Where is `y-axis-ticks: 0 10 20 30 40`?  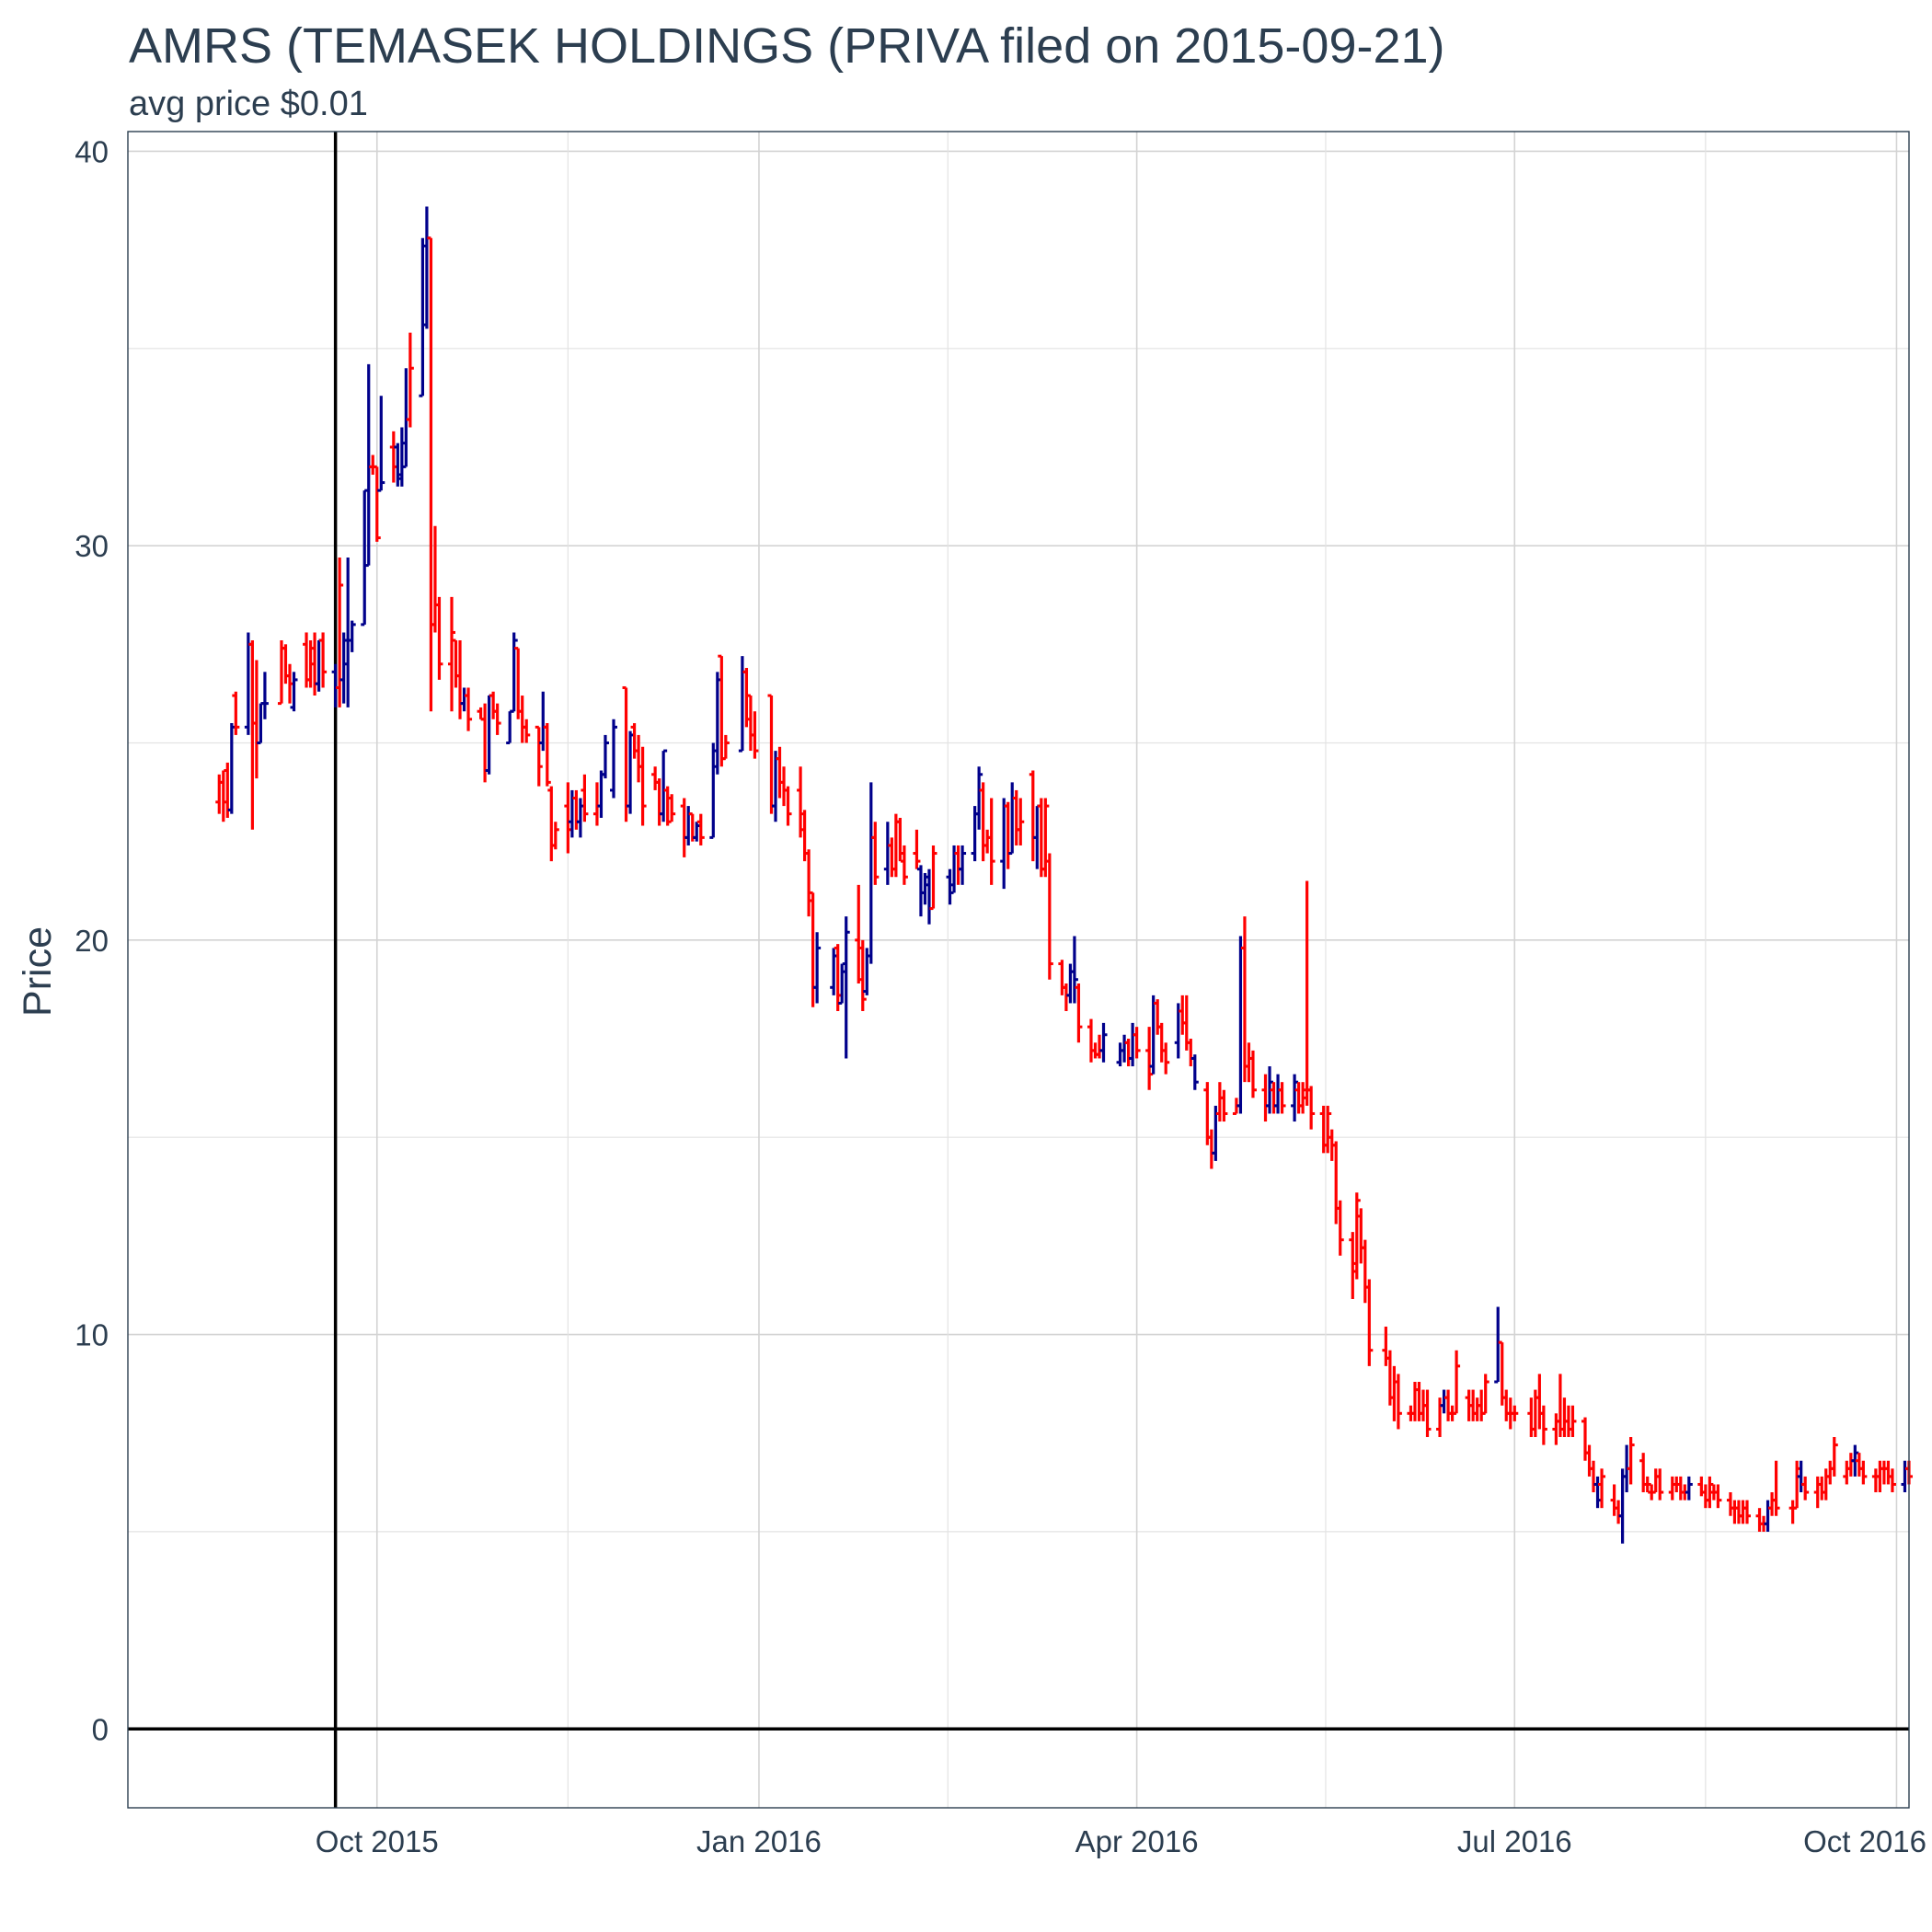 y-axis-ticks: 0 10 20 30 40 is located at coordinates (92, 940).